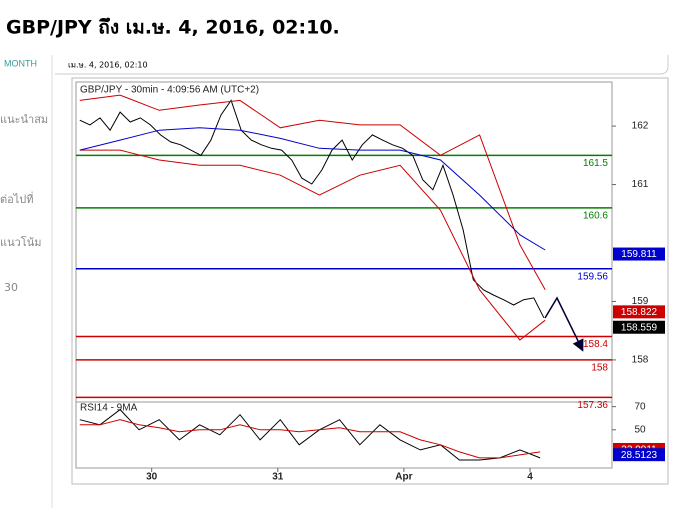  I want to click on chart-title: GBP/JPY - 30min - 4:09:56 AM (UTC+2), so click(169, 90).